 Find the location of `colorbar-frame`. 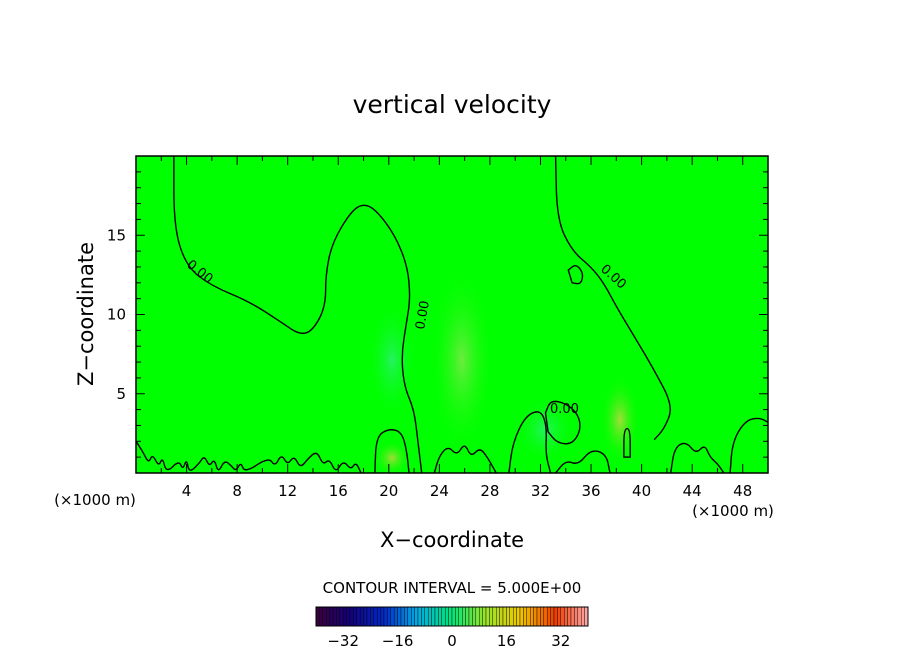

colorbar-frame is located at coordinates (452, 616).